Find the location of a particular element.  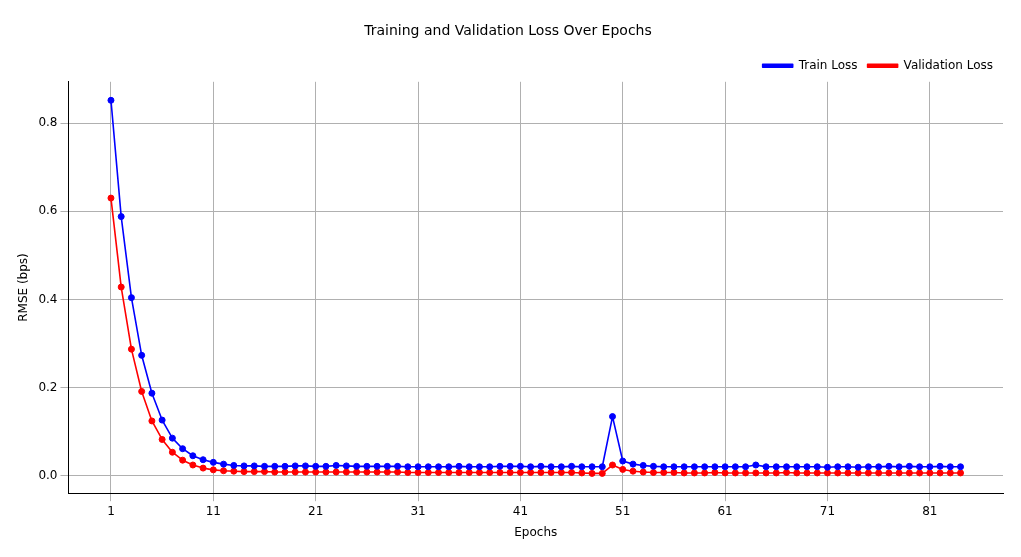

x-tick-label: 61 is located at coordinates (725, 510).